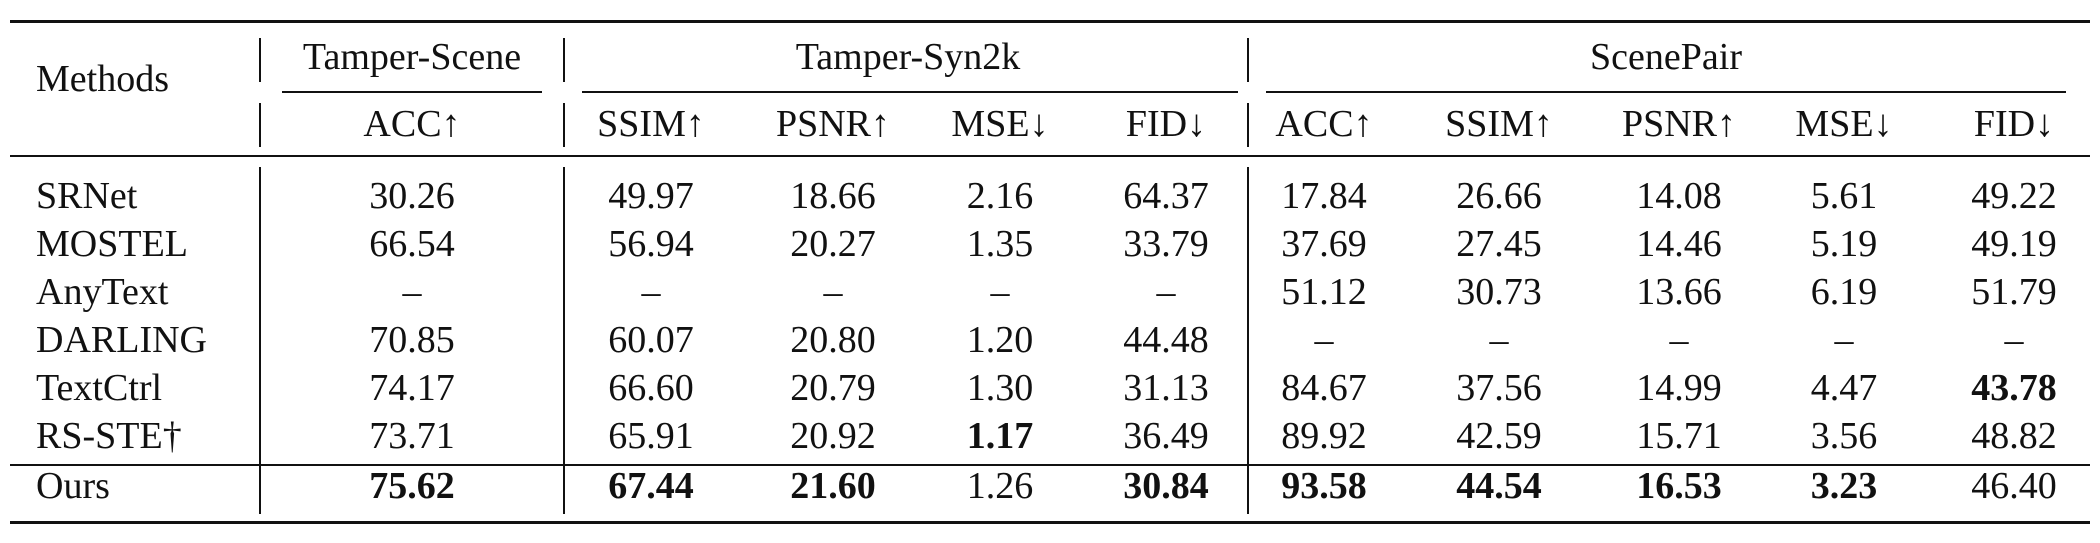  Describe the element at coordinates (87, 196) in the screenshot. I see `method-name: SRNet` at that location.